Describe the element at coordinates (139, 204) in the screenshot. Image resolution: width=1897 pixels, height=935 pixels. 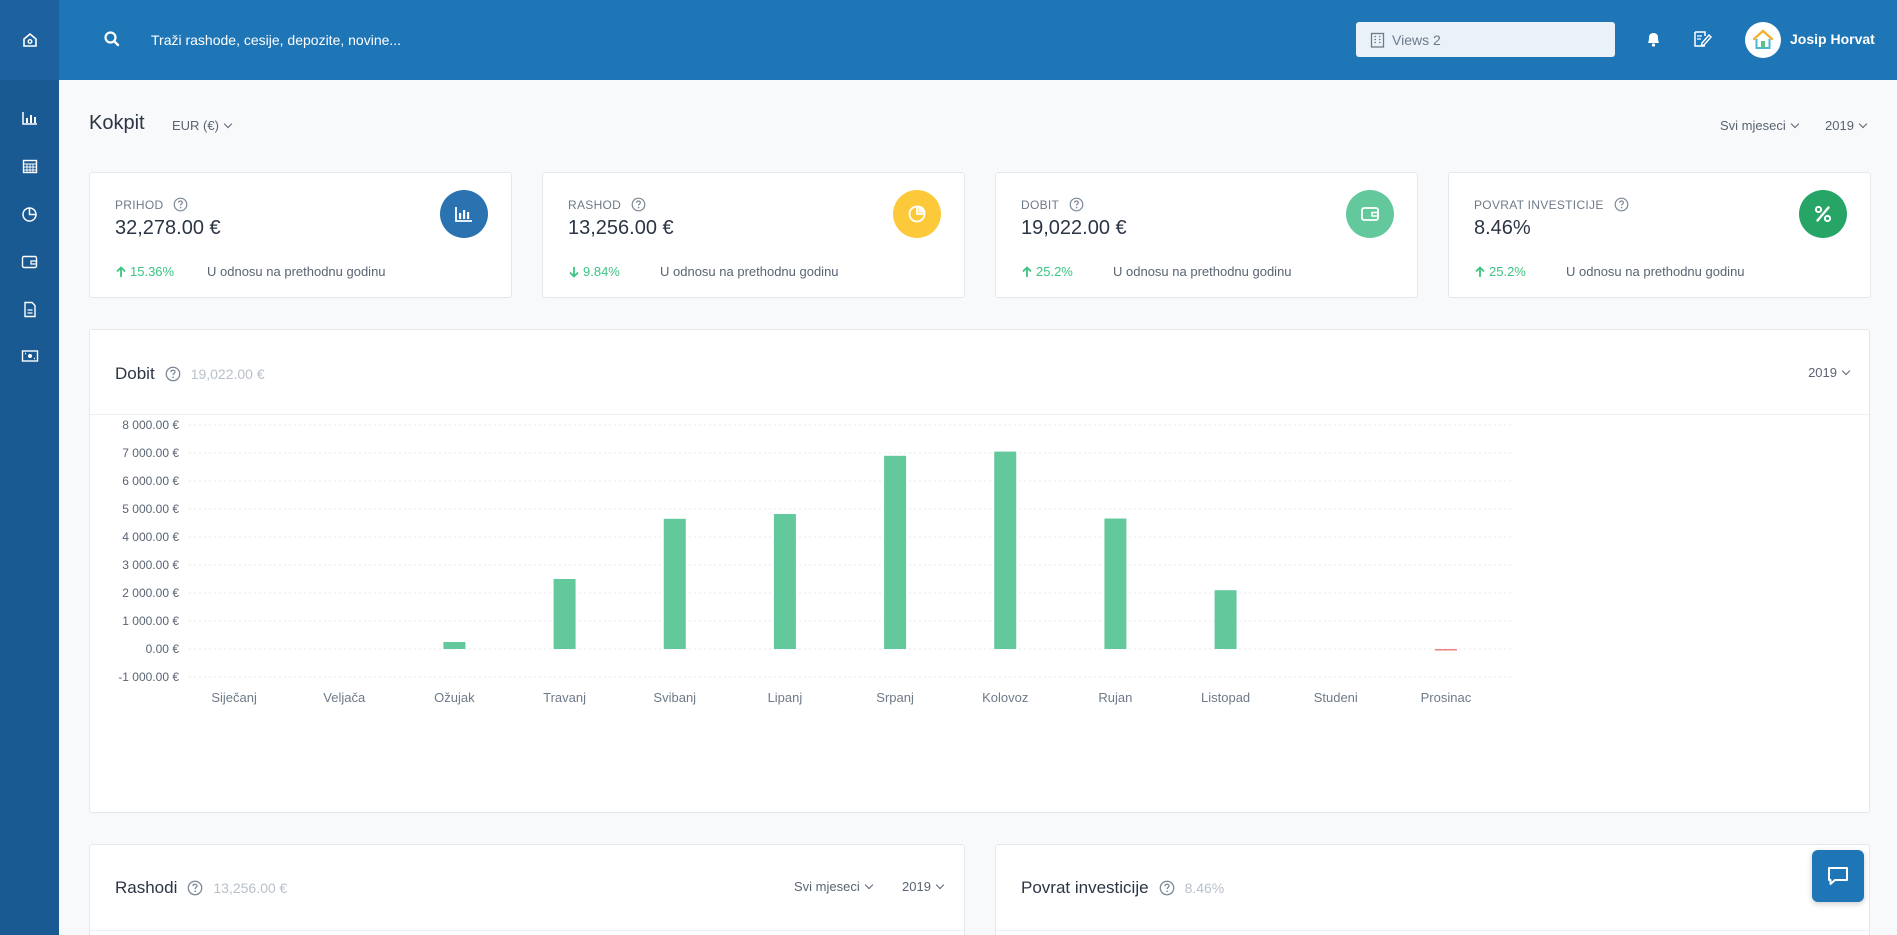
I see `kpi-label: PRIHOD` at that location.